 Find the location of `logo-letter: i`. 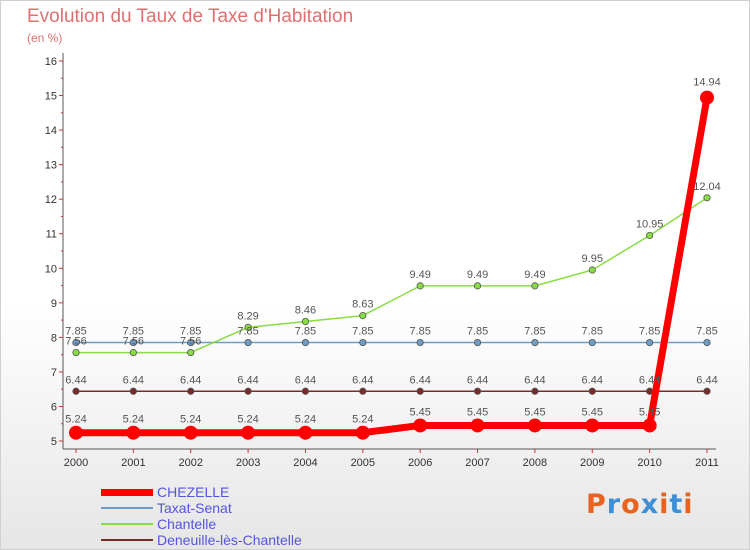

logo-letter: i is located at coordinates (688, 504).